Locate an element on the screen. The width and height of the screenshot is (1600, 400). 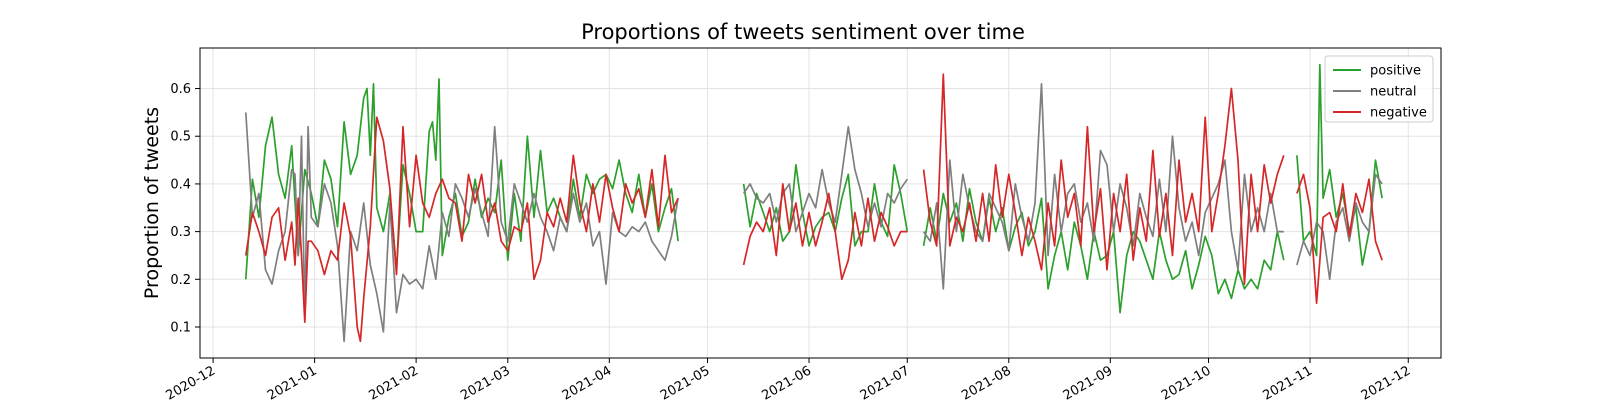
x-tick-label: 2020-12 is located at coordinates (191, 381).